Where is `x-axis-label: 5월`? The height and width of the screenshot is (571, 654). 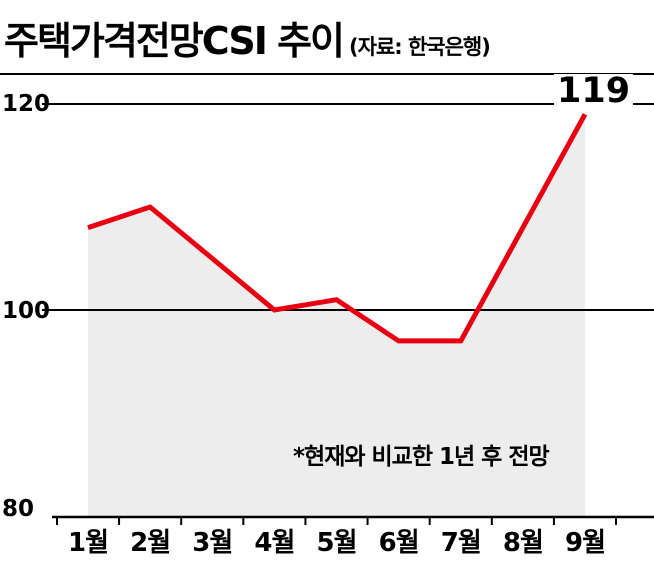 x-axis-label: 5월 is located at coordinates (336, 543).